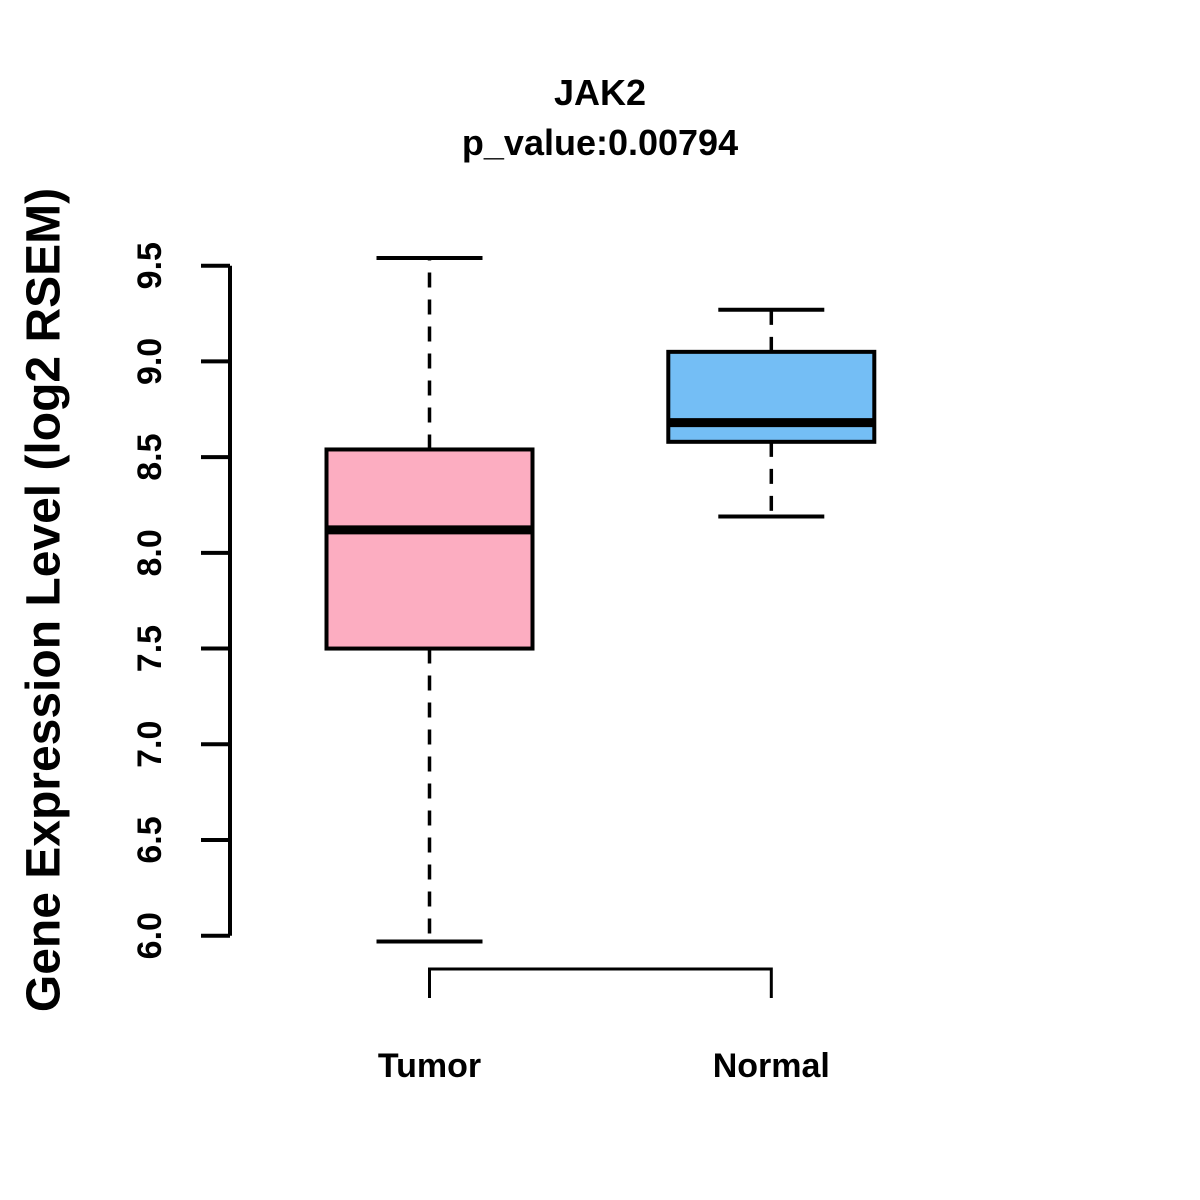  What do you see at coordinates (150, 361) in the screenshot?
I see `y-tick-label: 9.0` at bounding box center [150, 361].